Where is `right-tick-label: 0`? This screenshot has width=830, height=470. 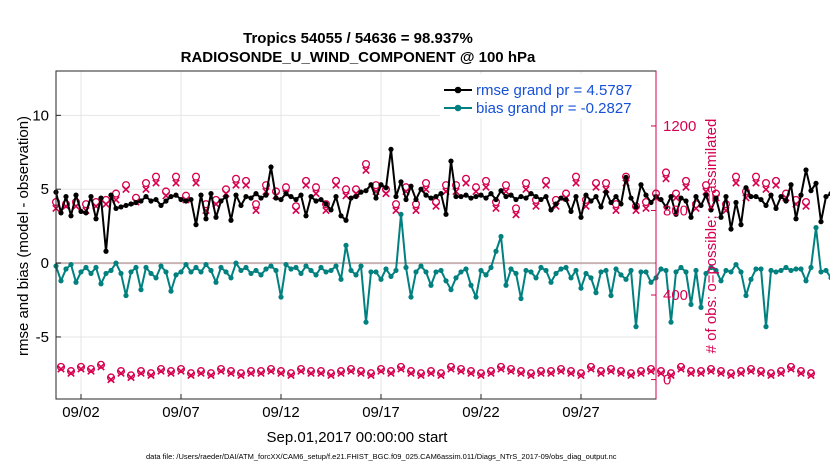
right-tick-label: 0 is located at coordinates (667, 380).